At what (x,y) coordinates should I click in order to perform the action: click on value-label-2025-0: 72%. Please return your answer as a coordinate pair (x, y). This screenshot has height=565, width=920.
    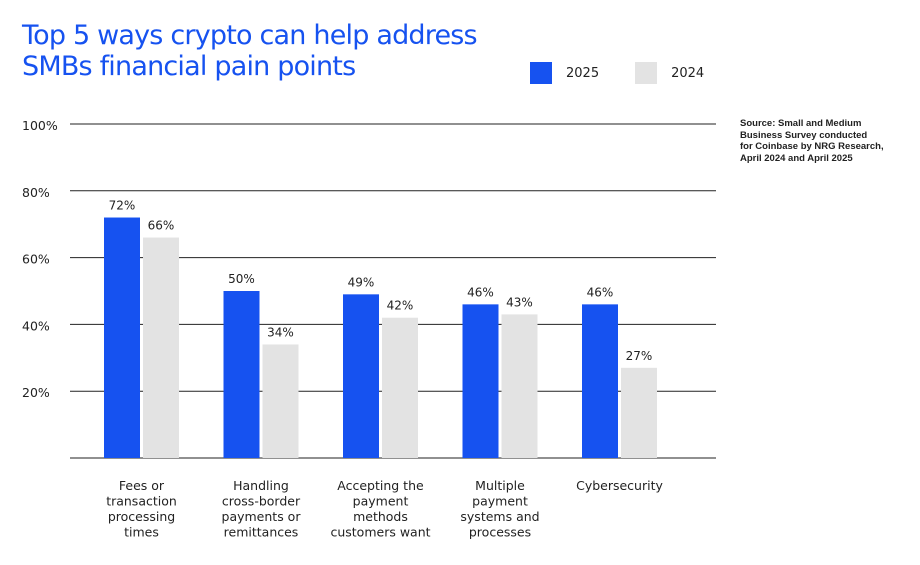
    Looking at the image, I should click on (122, 206).